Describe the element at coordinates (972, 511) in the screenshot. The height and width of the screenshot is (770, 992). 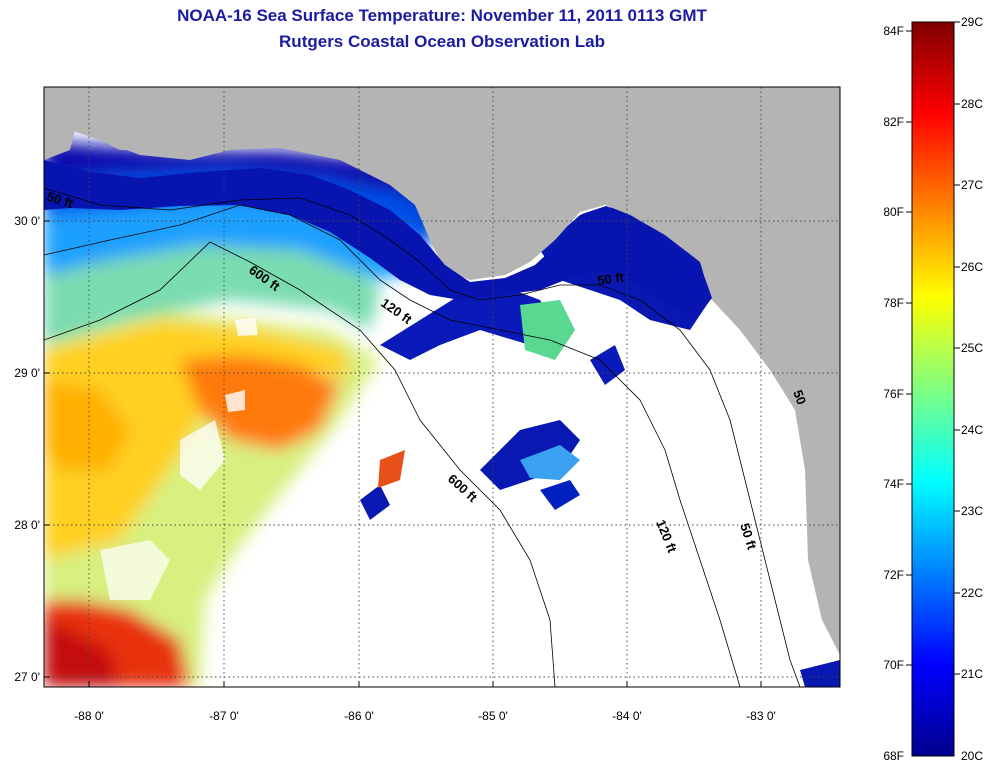
I see `colorbar-c-label: 23C` at that location.